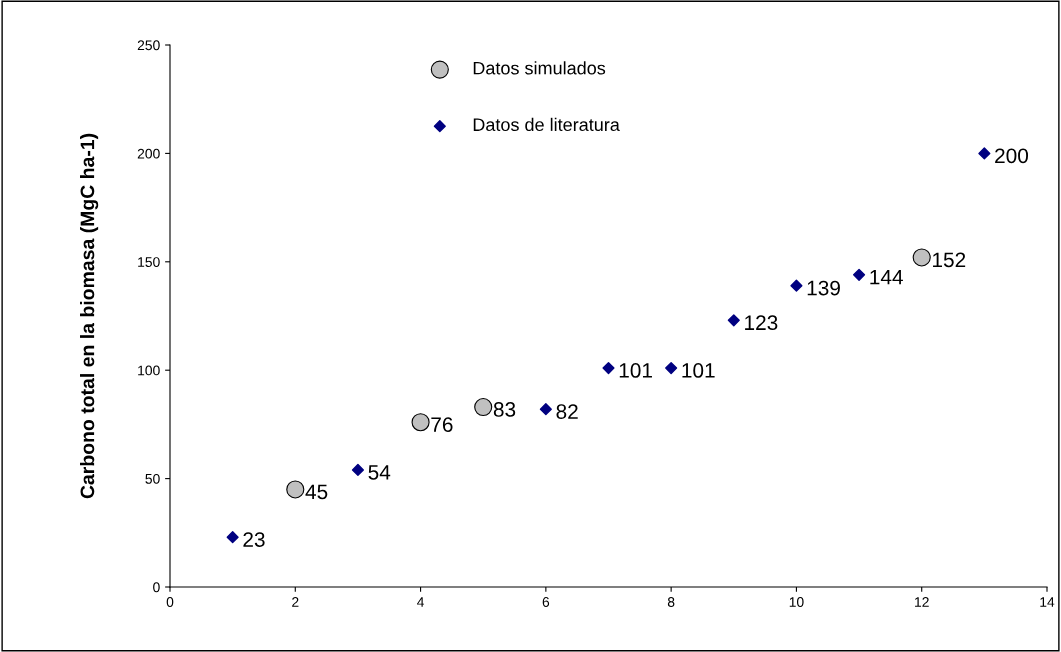 This screenshot has width=1061, height=652. I want to click on x-tick-label: 10, so click(796, 602).